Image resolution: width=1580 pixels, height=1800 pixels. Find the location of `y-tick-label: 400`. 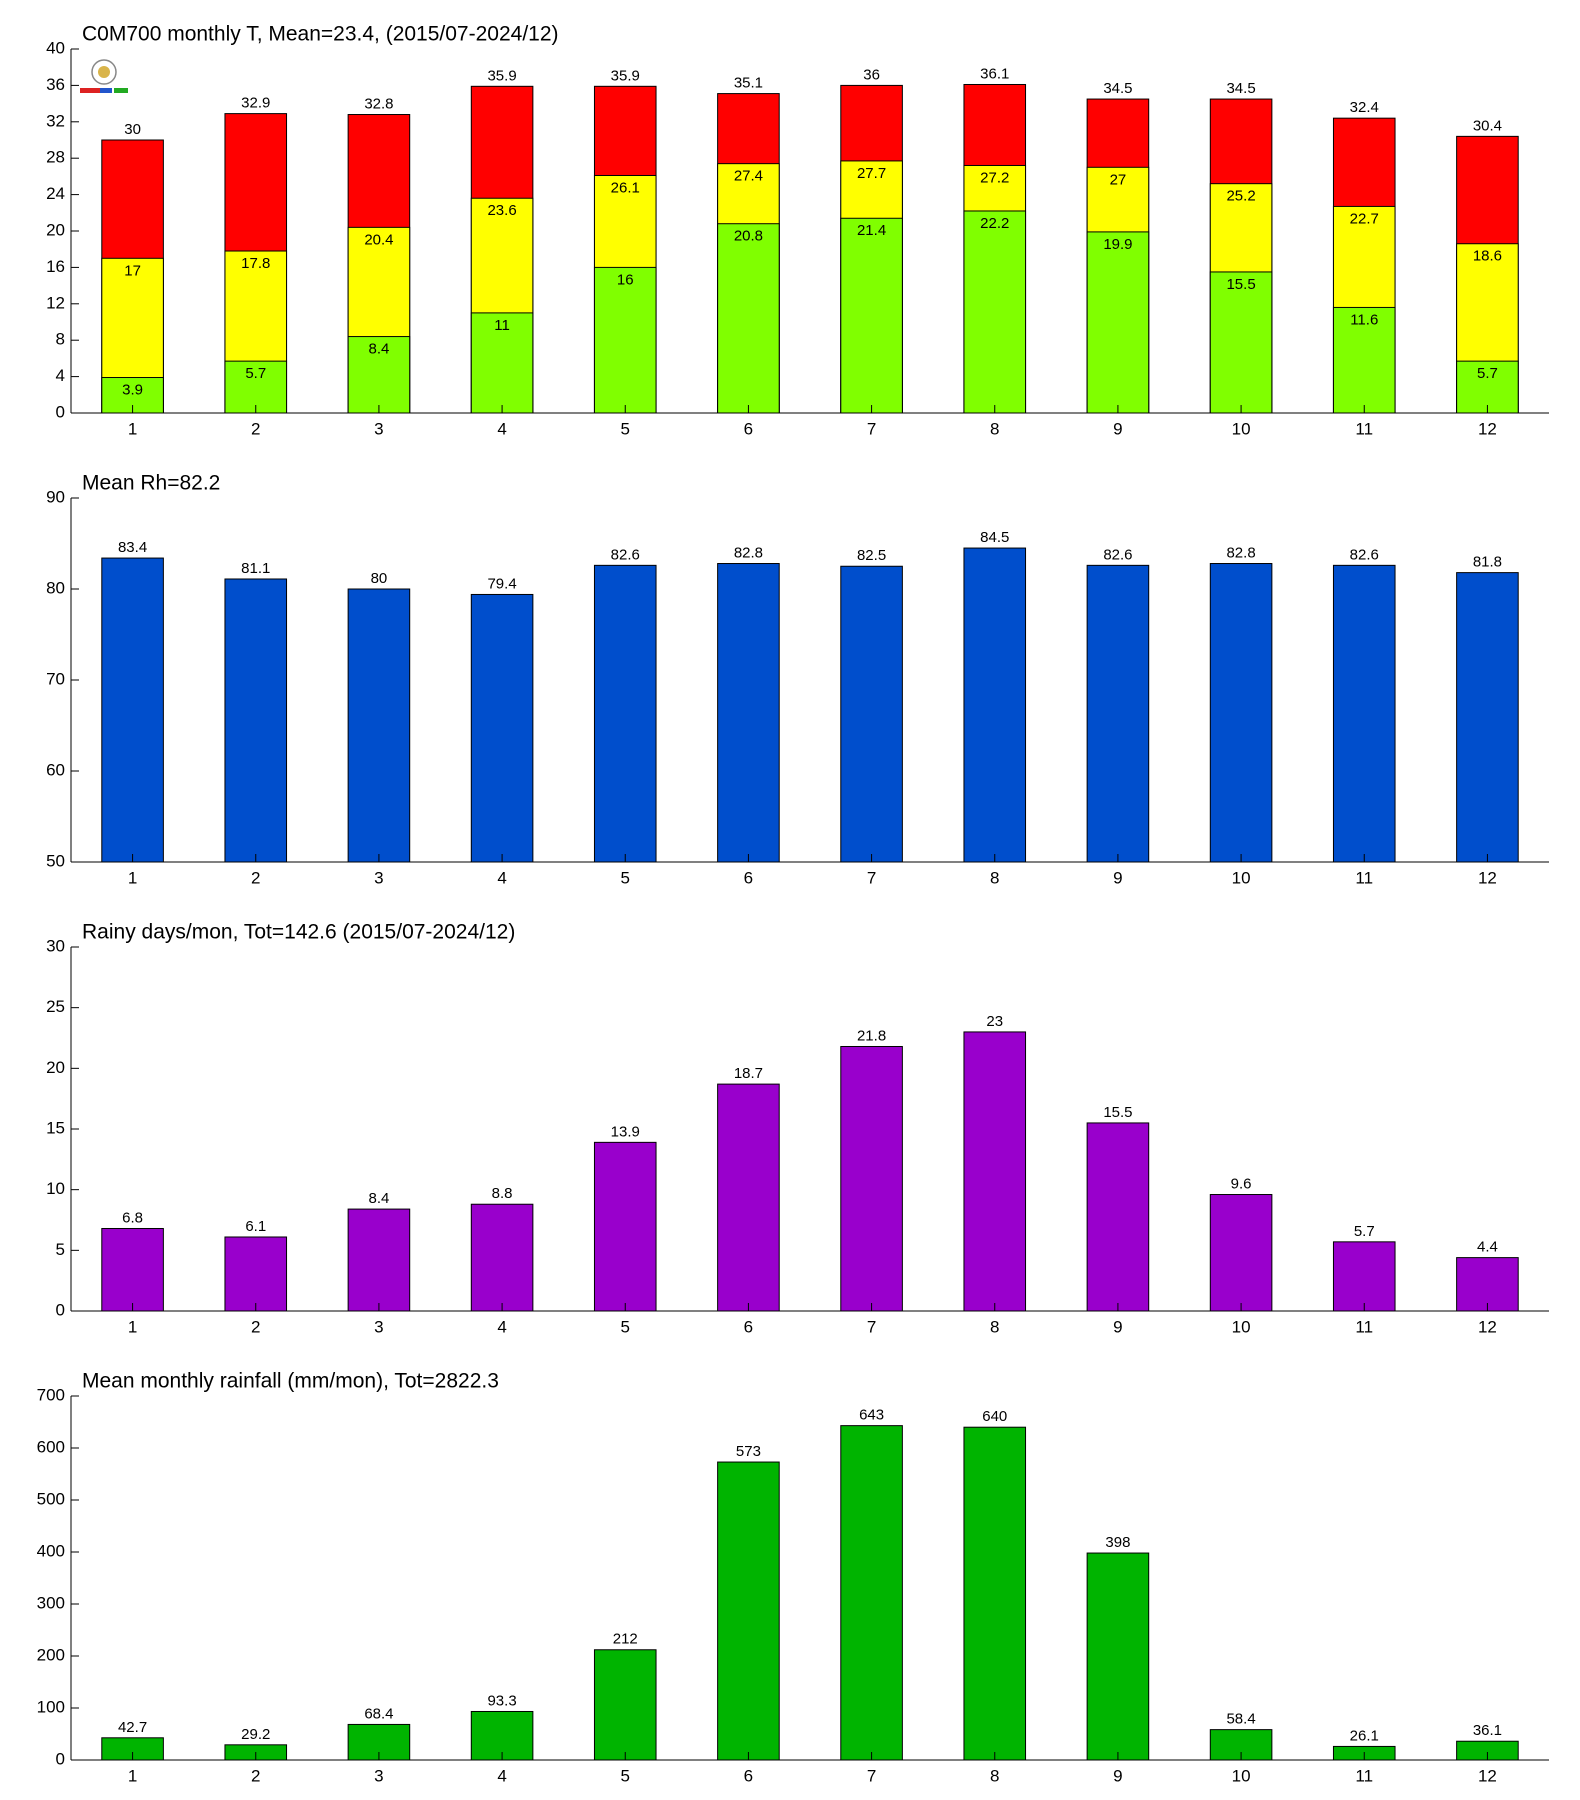

y-tick-label: 400 is located at coordinates (51, 1550).